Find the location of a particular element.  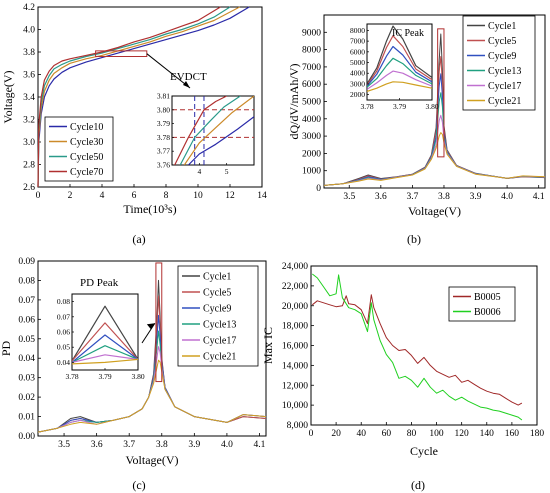

x-tick-label: 40 is located at coordinates (361, 434).